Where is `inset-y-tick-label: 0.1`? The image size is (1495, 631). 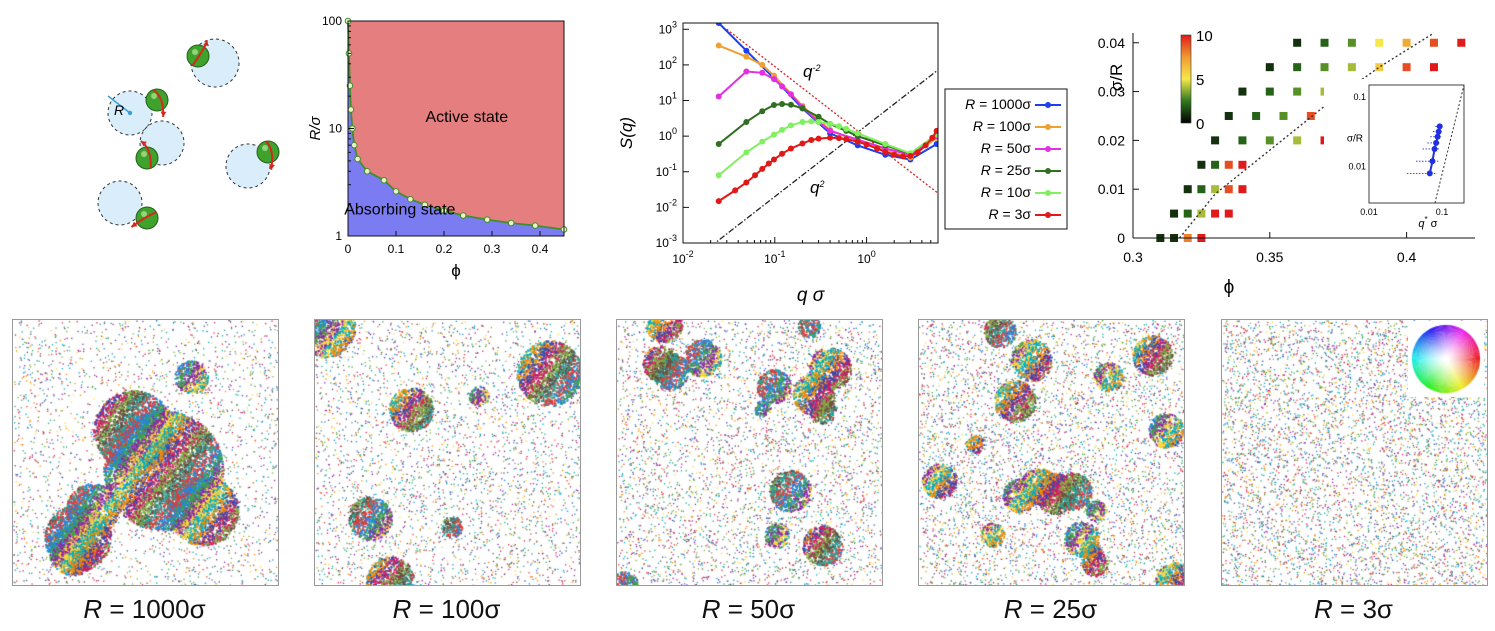 inset-y-tick-label: 0.1 is located at coordinates (1359, 97).